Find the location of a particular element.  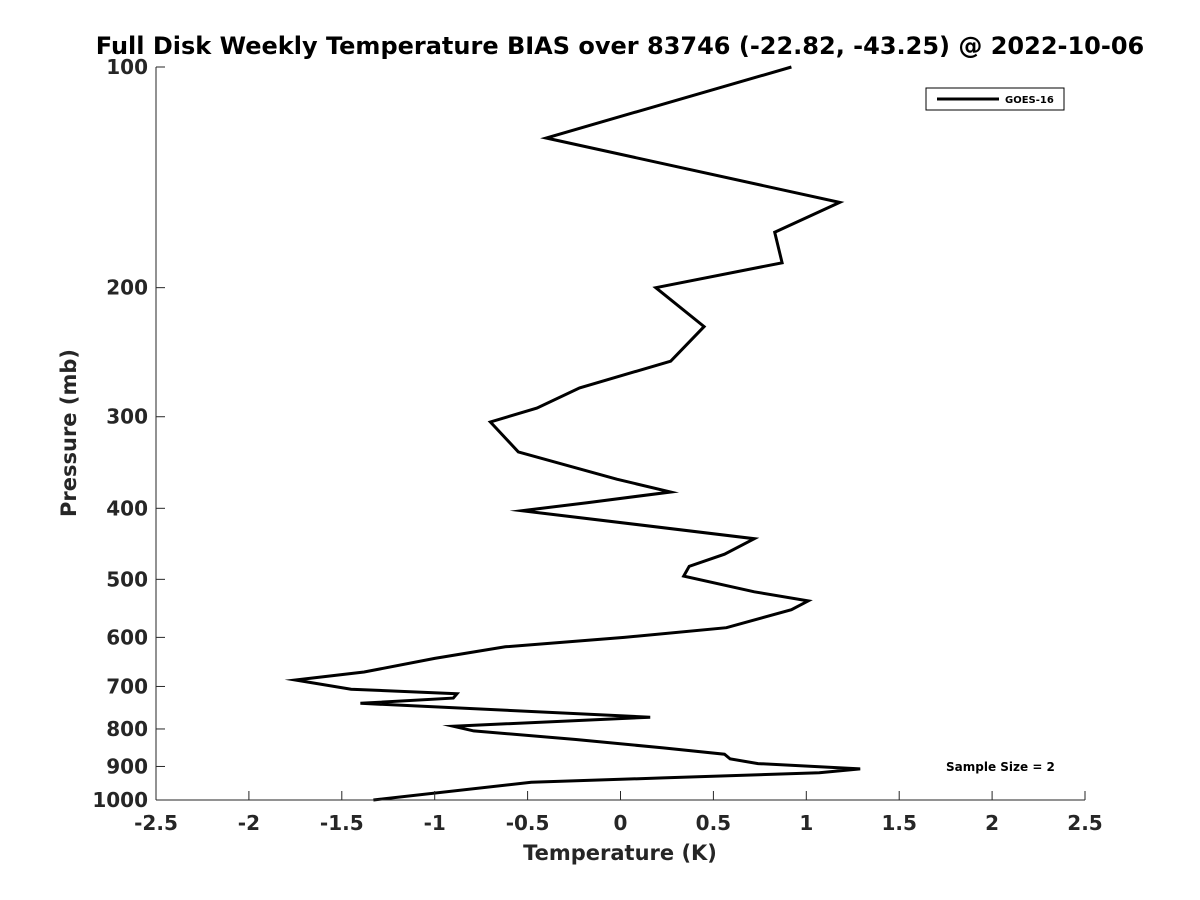

y-tick-label: 300 is located at coordinates (127, 417).